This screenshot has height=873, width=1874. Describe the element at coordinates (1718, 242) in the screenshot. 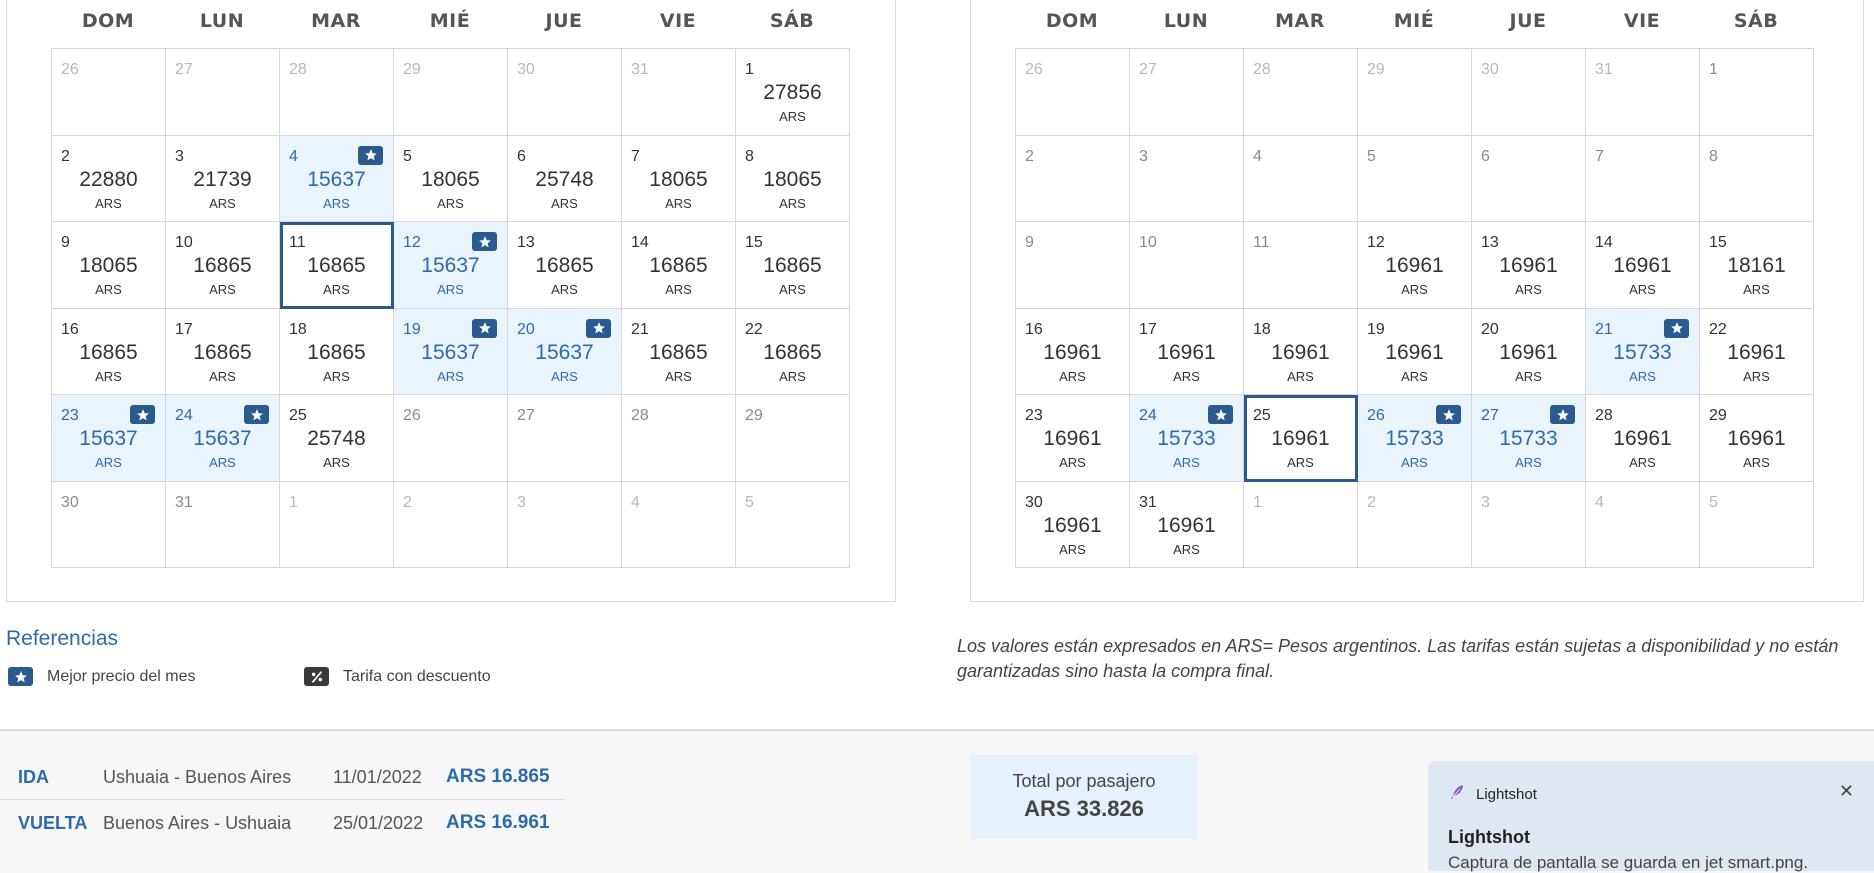

I see `day-number: 15` at that location.